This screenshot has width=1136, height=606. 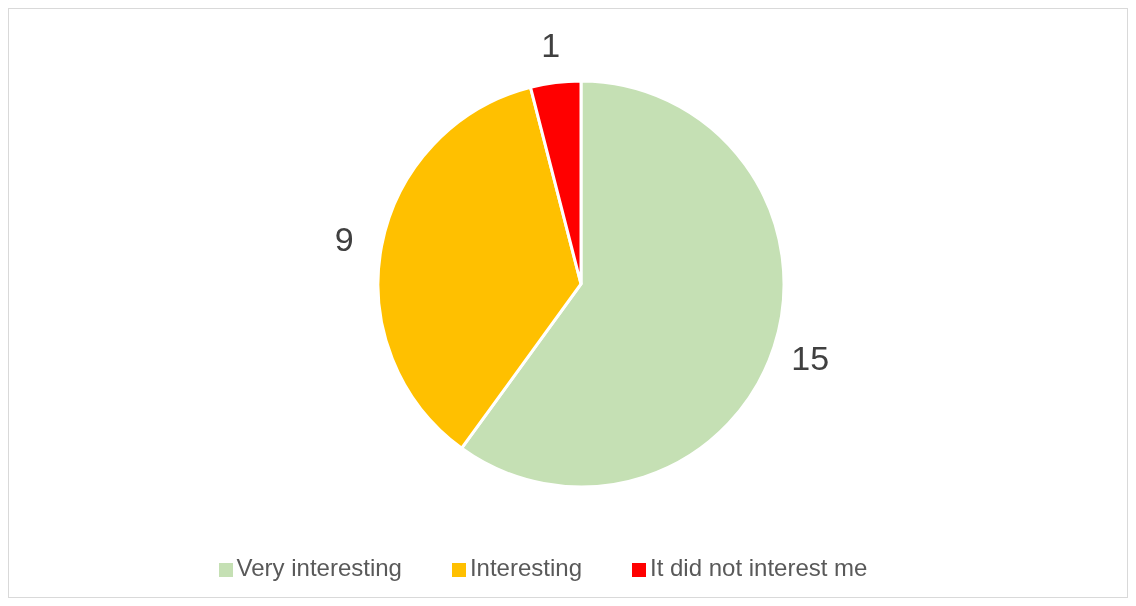 I want to click on legend-label: Very interesting, so click(x=319, y=567).